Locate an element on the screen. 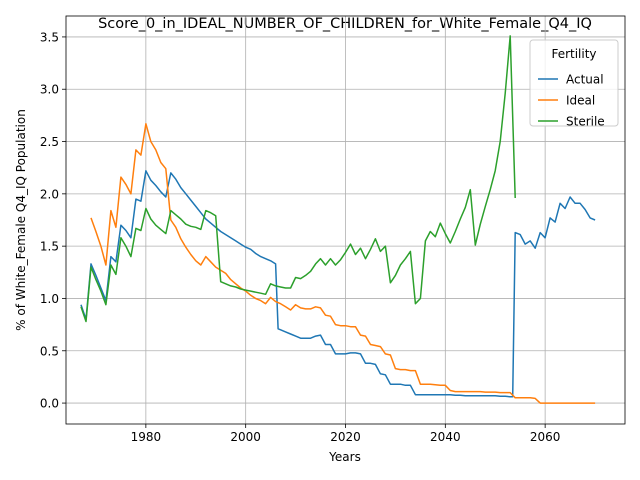  y-tick-label: 3.0 is located at coordinates (49, 90).